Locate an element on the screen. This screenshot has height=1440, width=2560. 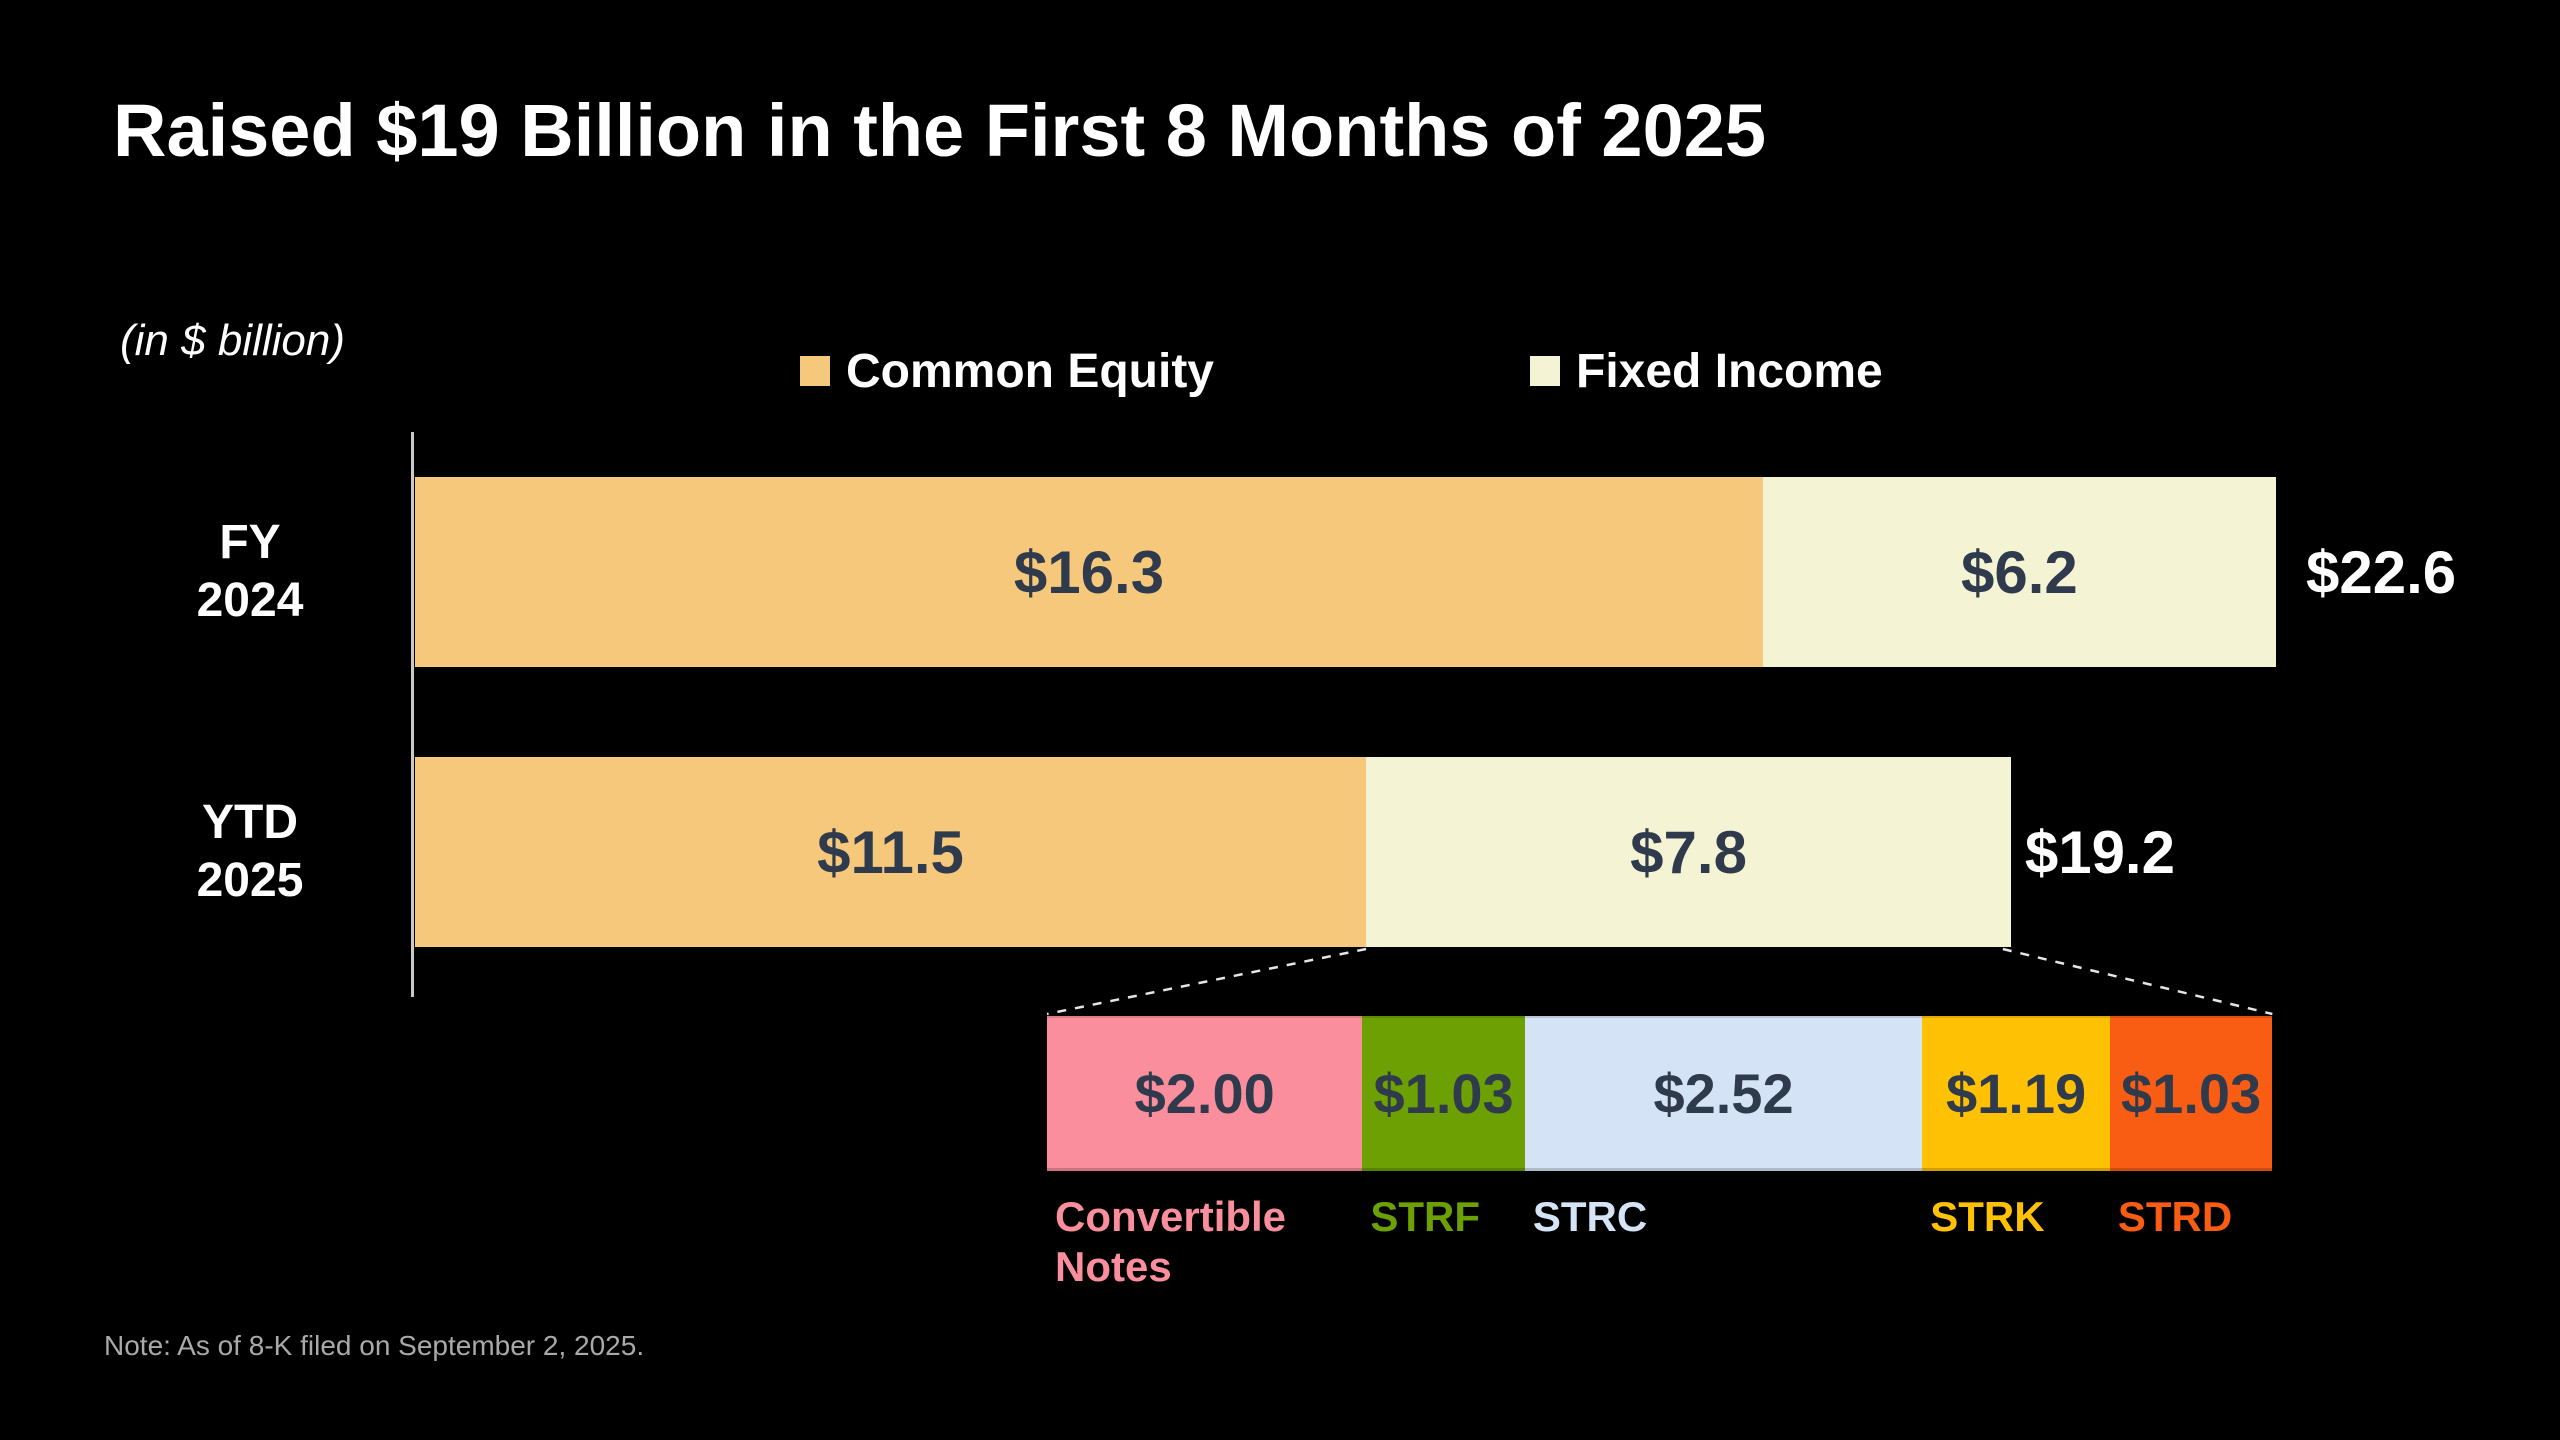
bar-value-label: $7.8 is located at coordinates (1688, 852).